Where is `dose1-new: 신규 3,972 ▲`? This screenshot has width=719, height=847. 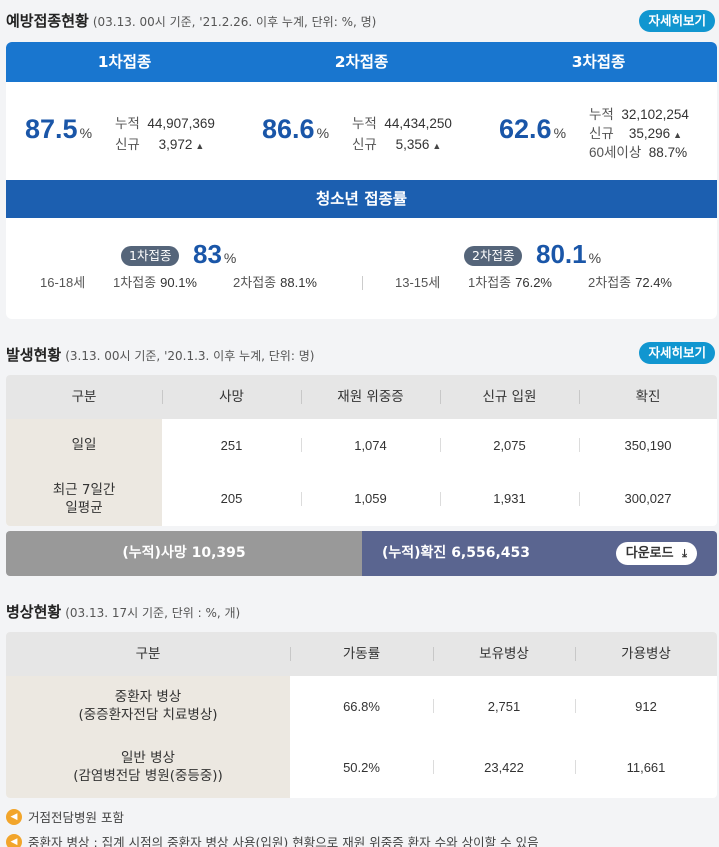 dose1-new: 신규 3,972 ▲ is located at coordinates (159, 143).